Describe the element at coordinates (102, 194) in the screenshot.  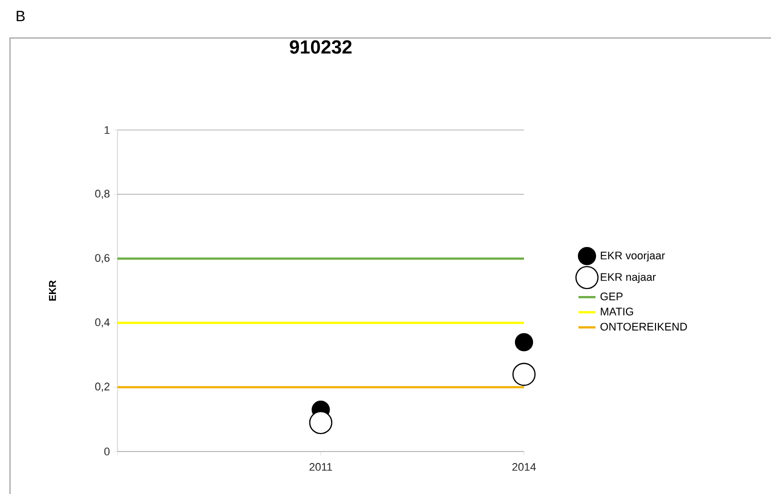
I see `y-tick-label: 0,8` at that location.